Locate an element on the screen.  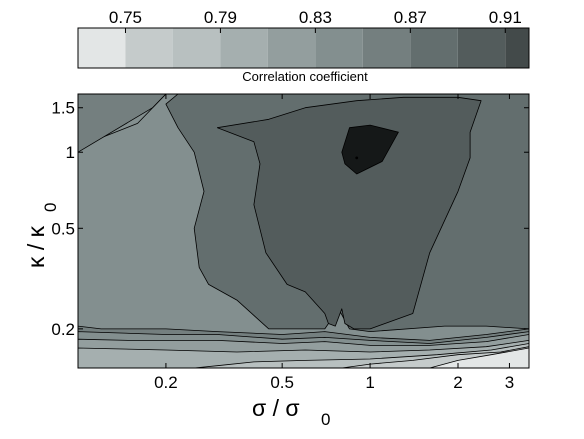
colorbar-tick-label: 0.87 is located at coordinates (410, 17).